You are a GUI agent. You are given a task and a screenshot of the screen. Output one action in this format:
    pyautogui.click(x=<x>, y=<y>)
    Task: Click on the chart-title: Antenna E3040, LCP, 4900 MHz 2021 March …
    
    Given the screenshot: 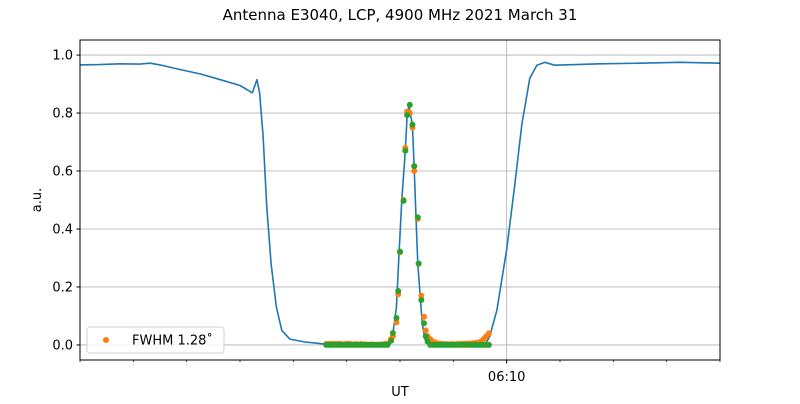 What is the action you would take?
    pyautogui.click(x=400, y=15)
    